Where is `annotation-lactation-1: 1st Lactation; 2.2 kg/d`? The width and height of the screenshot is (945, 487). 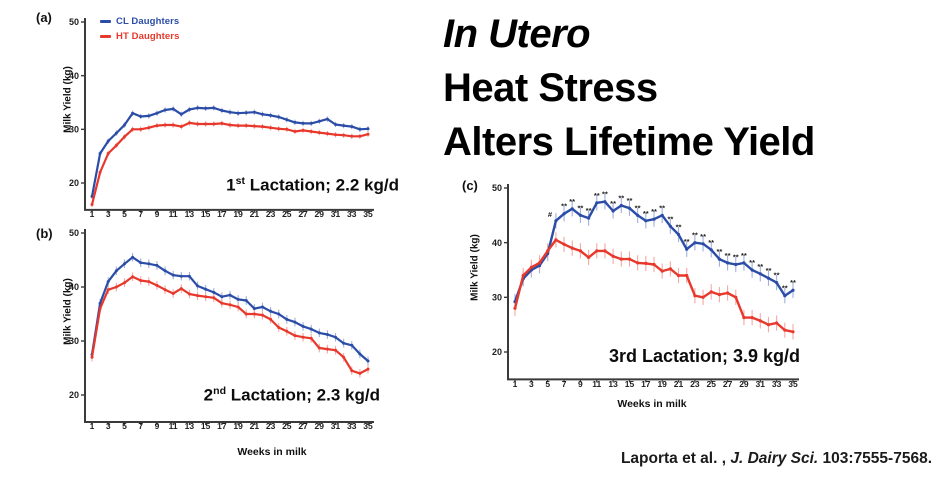
annotation-lactation-1: 1st Lactation; 2.2 kg/d is located at coordinates (312, 185).